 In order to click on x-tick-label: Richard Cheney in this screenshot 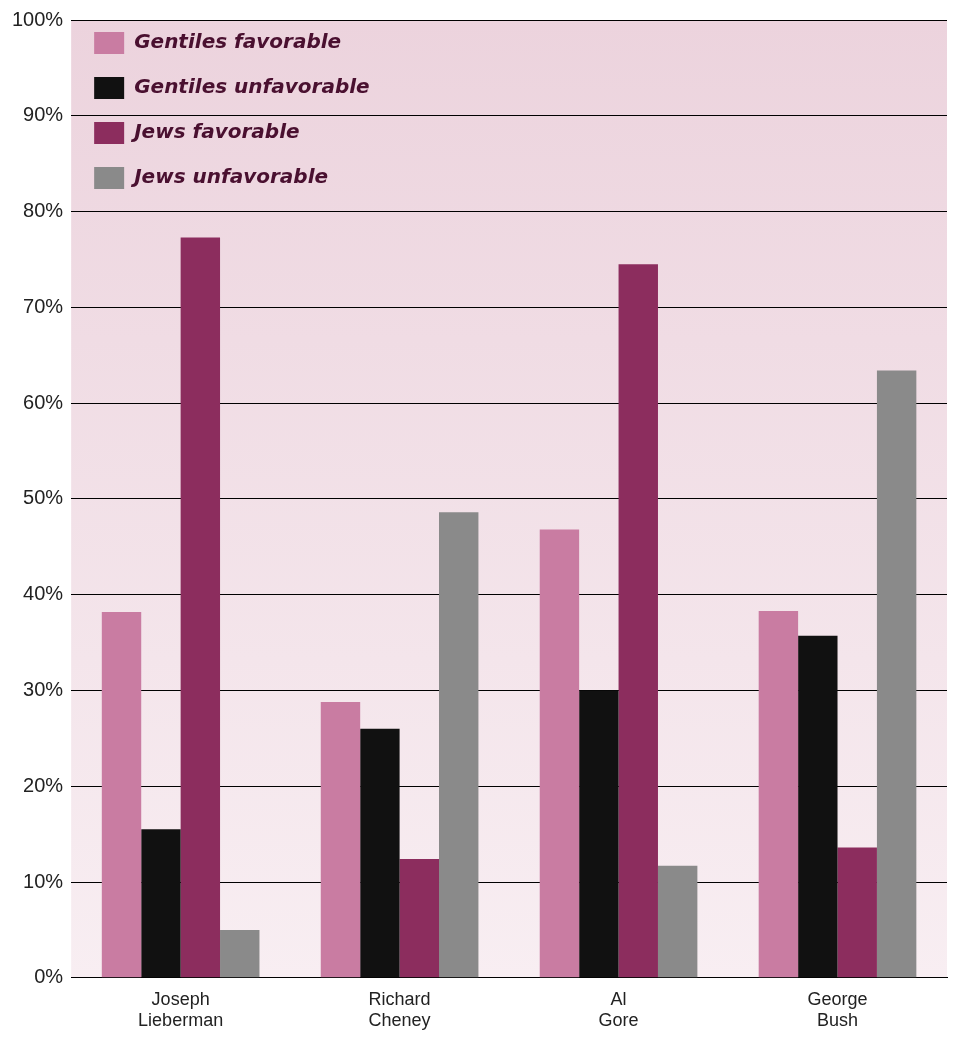, I will do `click(399, 1009)`.